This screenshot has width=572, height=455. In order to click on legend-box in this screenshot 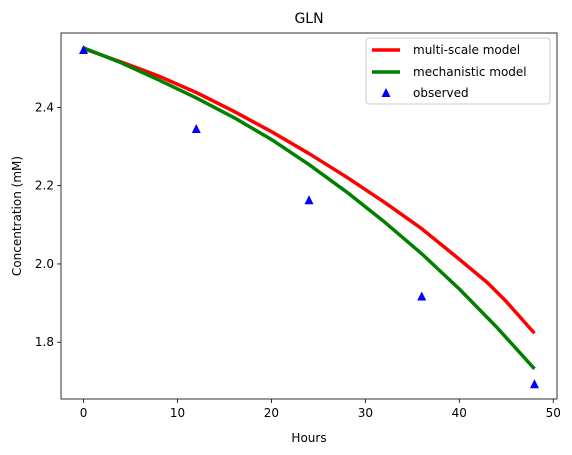, I will do `click(458, 71)`.